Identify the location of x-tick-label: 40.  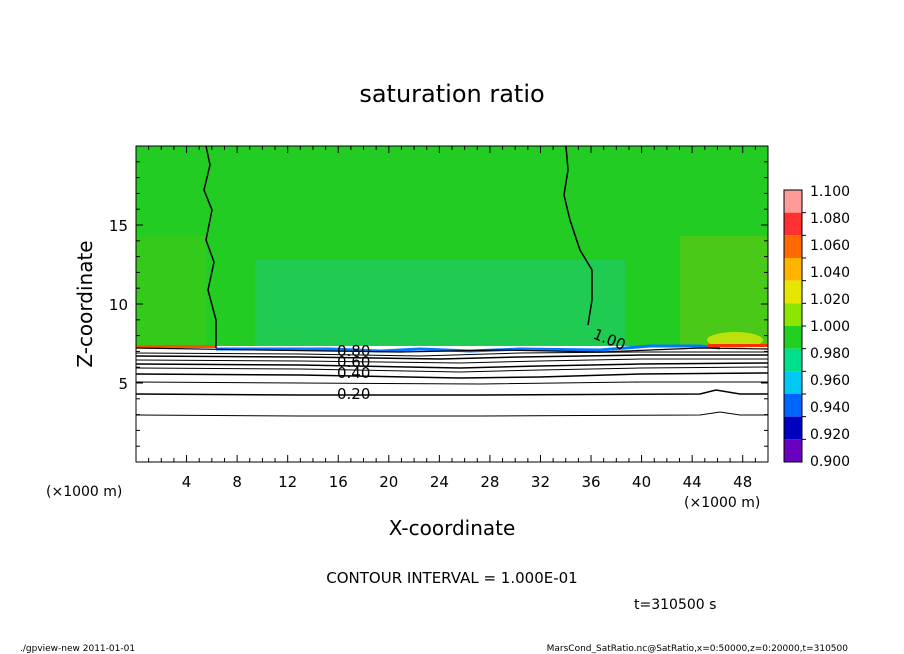
(641, 482).